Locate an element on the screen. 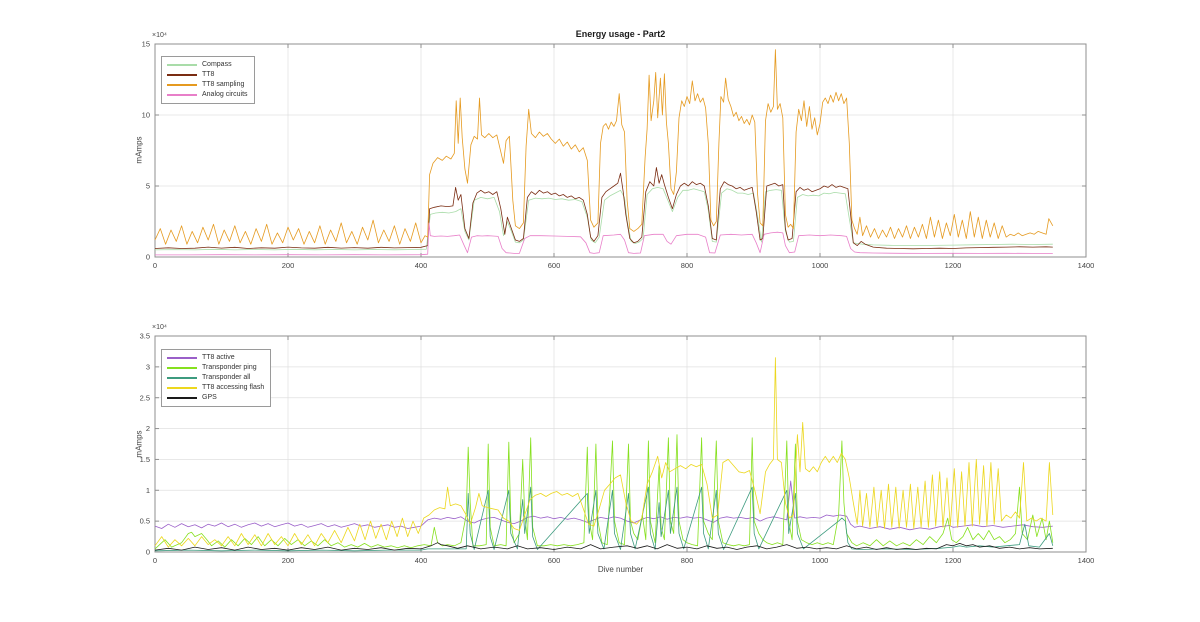  legend-label: TT8 is located at coordinates (208, 74).